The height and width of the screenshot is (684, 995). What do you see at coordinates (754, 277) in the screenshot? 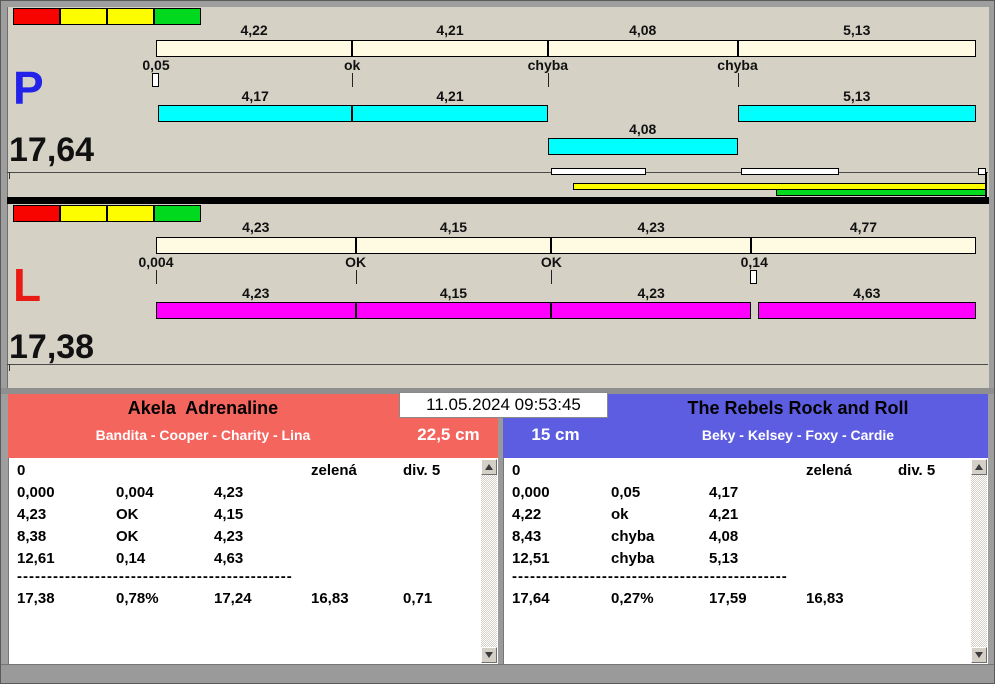
I see `changeover-marker` at bounding box center [754, 277].